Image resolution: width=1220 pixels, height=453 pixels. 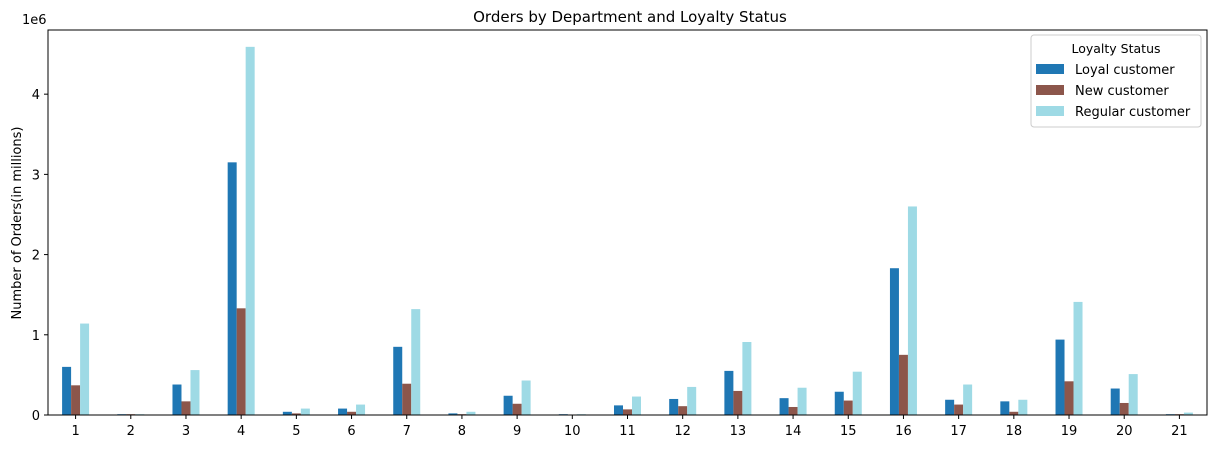 What do you see at coordinates (848, 431) in the screenshot?
I see `x-tick-label: 15` at bounding box center [848, 431].